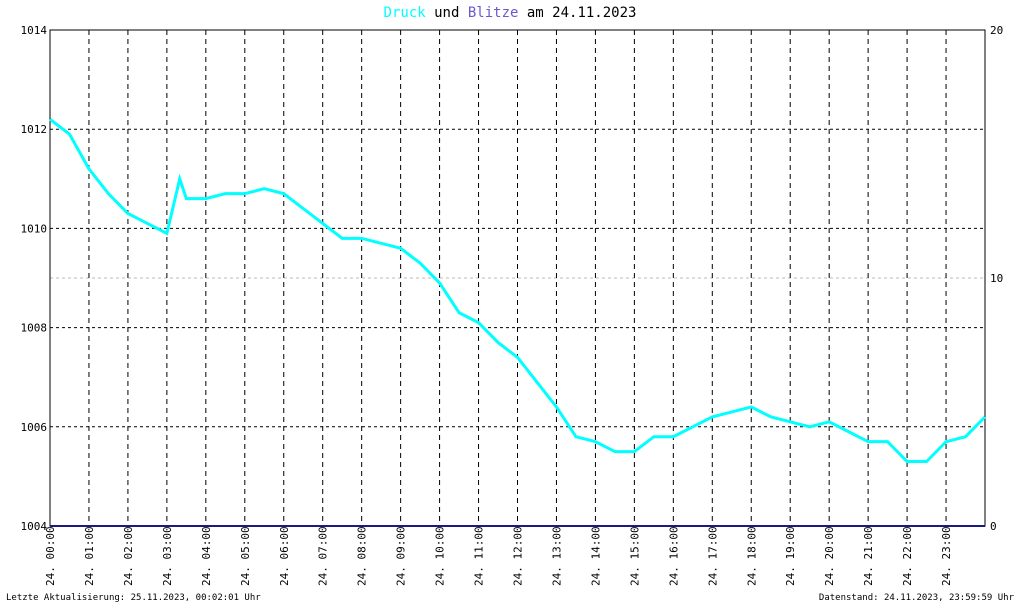 This screenshot has width=1020, height=606. Describe the element at coordinates (790, 556) in the screenshot. I see `x-tick-label: 24. 19:00` at that location.